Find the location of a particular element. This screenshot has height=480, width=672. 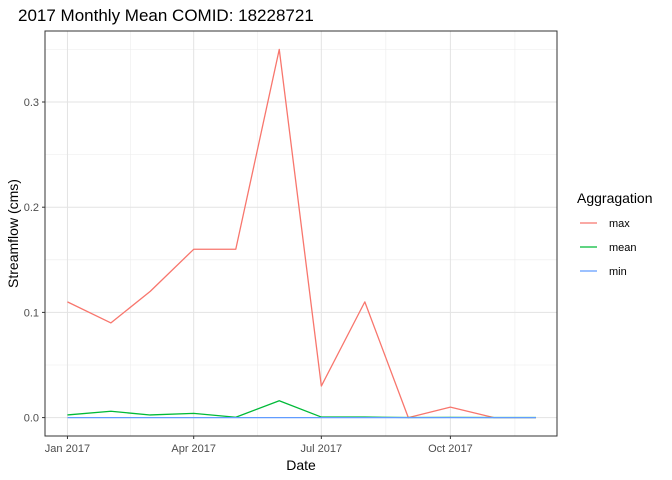

y-tick-label: 0.1 is located at coordinates (31, 313).